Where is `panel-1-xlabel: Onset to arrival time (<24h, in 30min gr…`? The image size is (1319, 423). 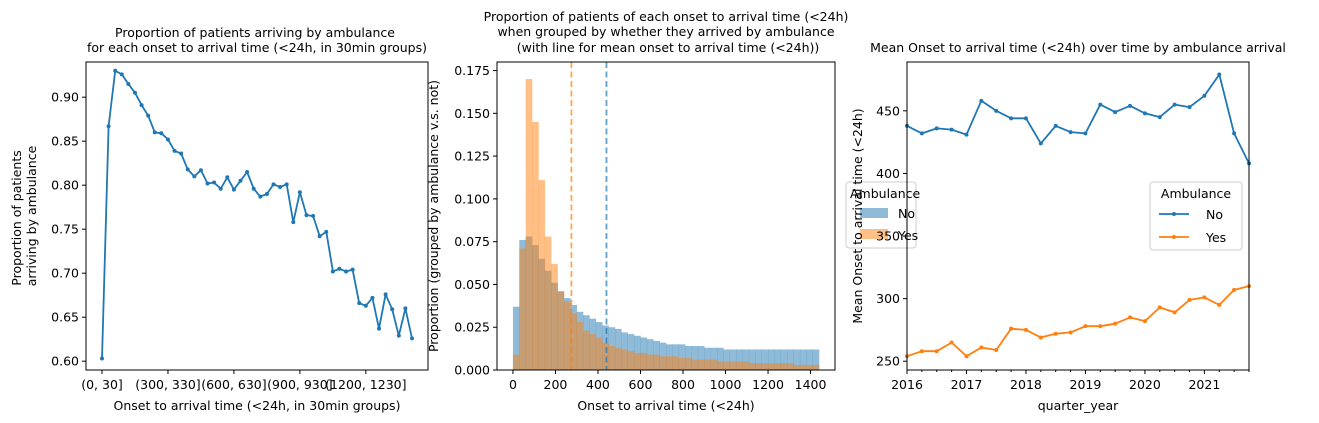
panel-1-xlabel: Onset to arrival time (<24h, in 30min gr… is located at coordinates (257, 405).